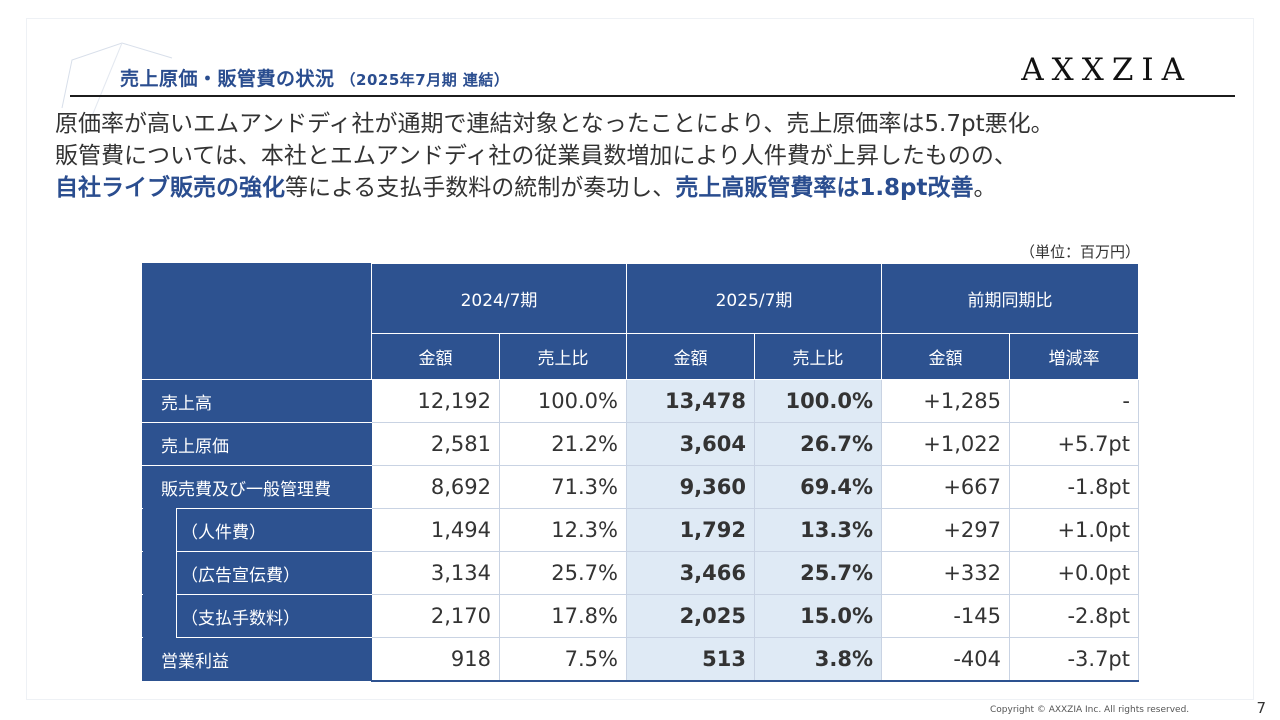  Describe the element at coordinates (435, 573) in the screenshot. I see `cell-value: 3,134` at that location.